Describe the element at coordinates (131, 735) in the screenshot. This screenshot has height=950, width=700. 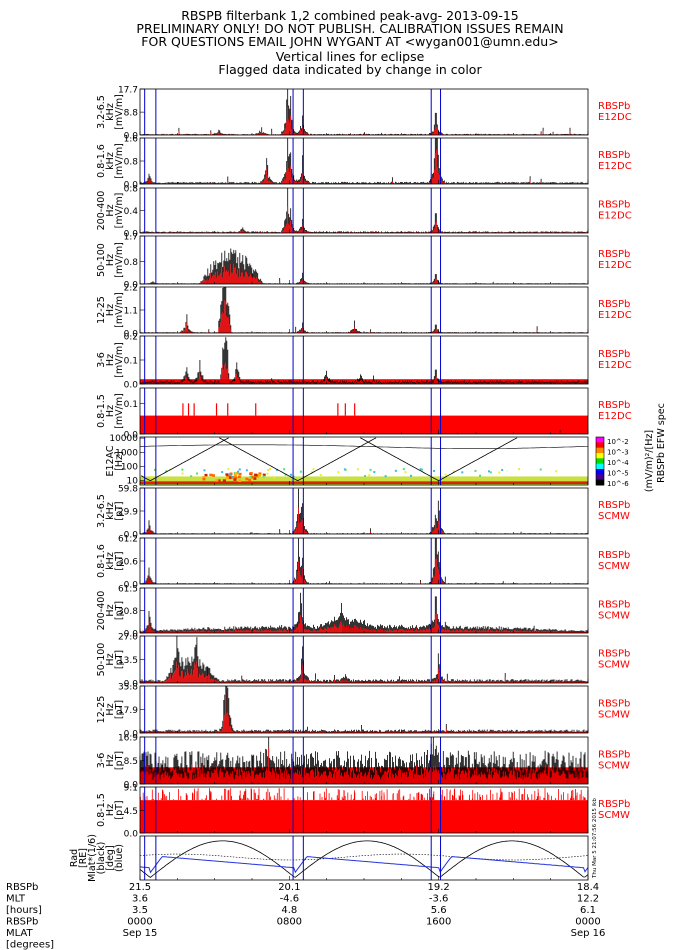
I see `ytick-b5-2: 0.0` at that location.